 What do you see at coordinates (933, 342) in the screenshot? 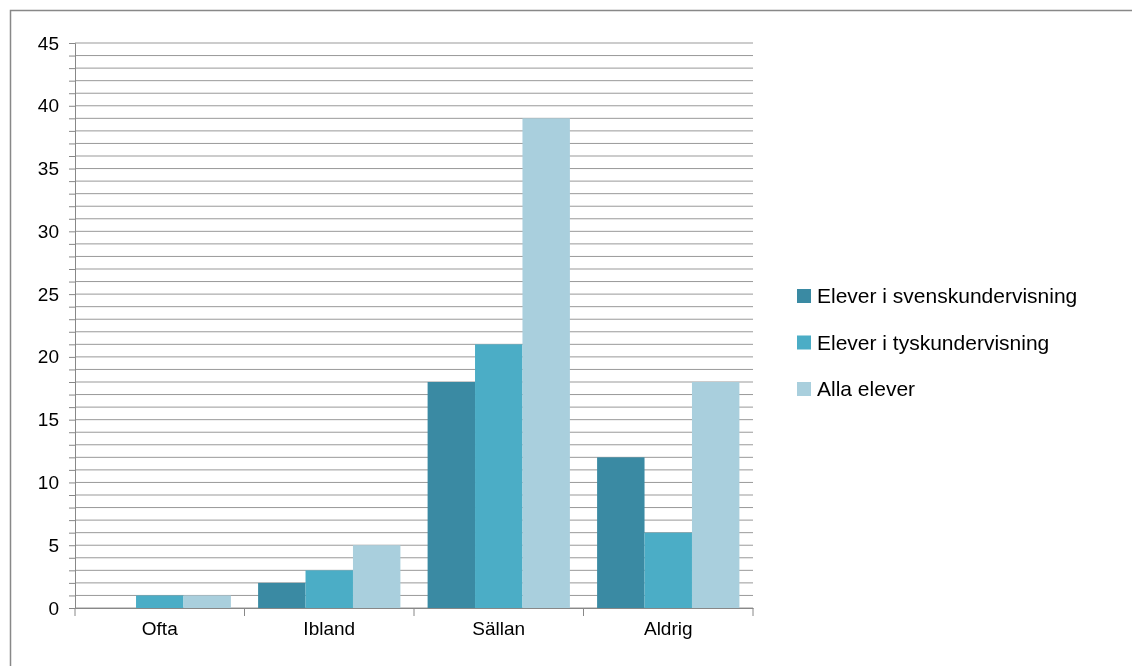
I see `legend-label: Elever i tyskundervisning` at bounding box center [933, 342].